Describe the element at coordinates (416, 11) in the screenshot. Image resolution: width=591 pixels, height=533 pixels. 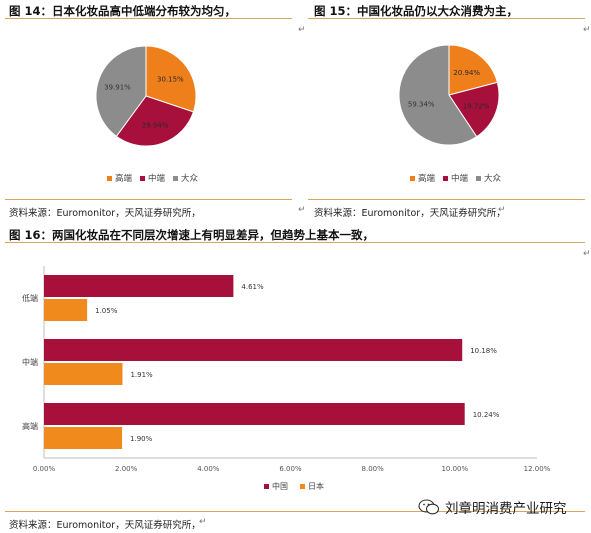
I see `figure15-title: 图 15：中国化妆品仍以大众消费为主，` at that location.